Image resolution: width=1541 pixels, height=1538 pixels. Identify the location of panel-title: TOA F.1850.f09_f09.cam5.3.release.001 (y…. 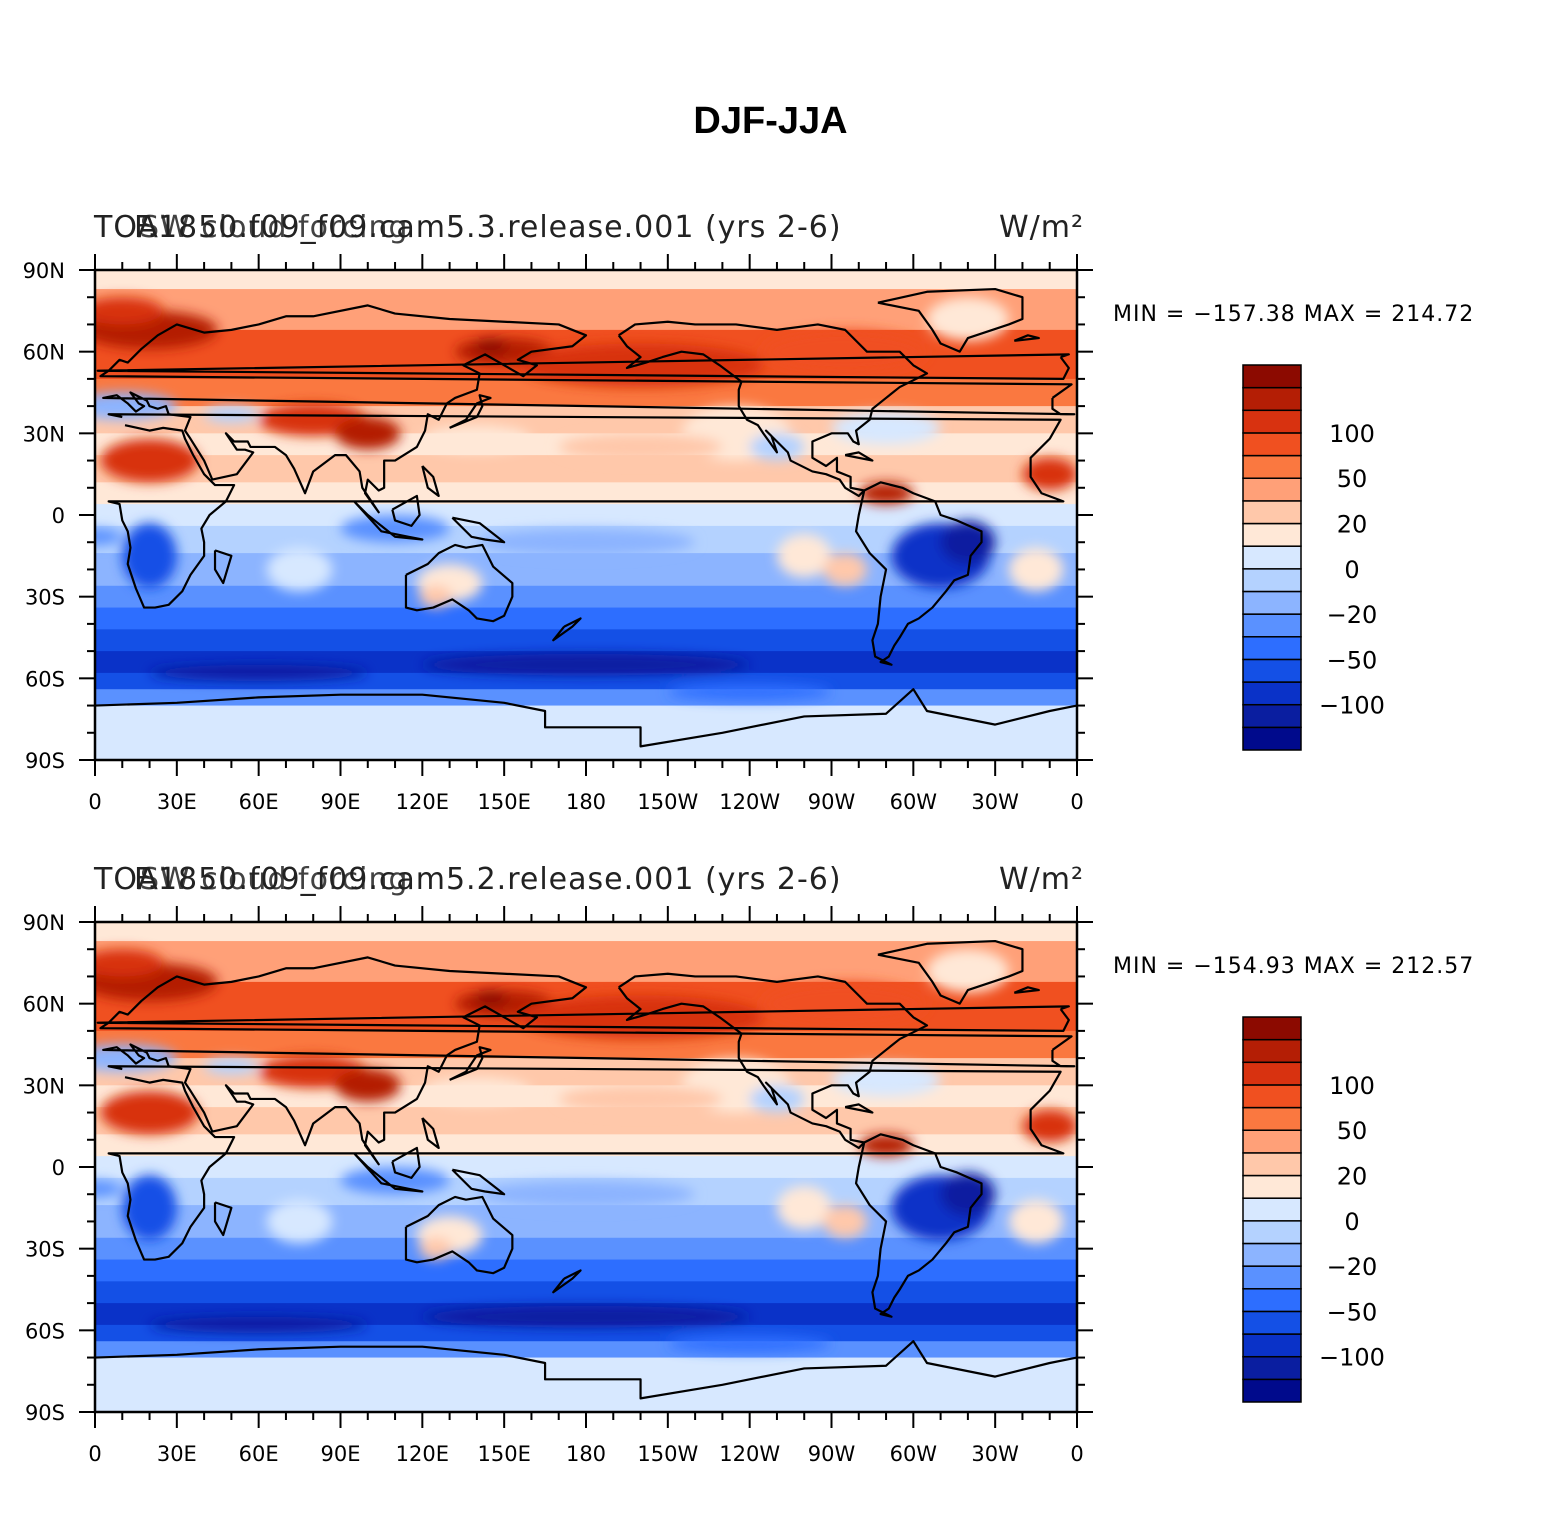
(589, 230).